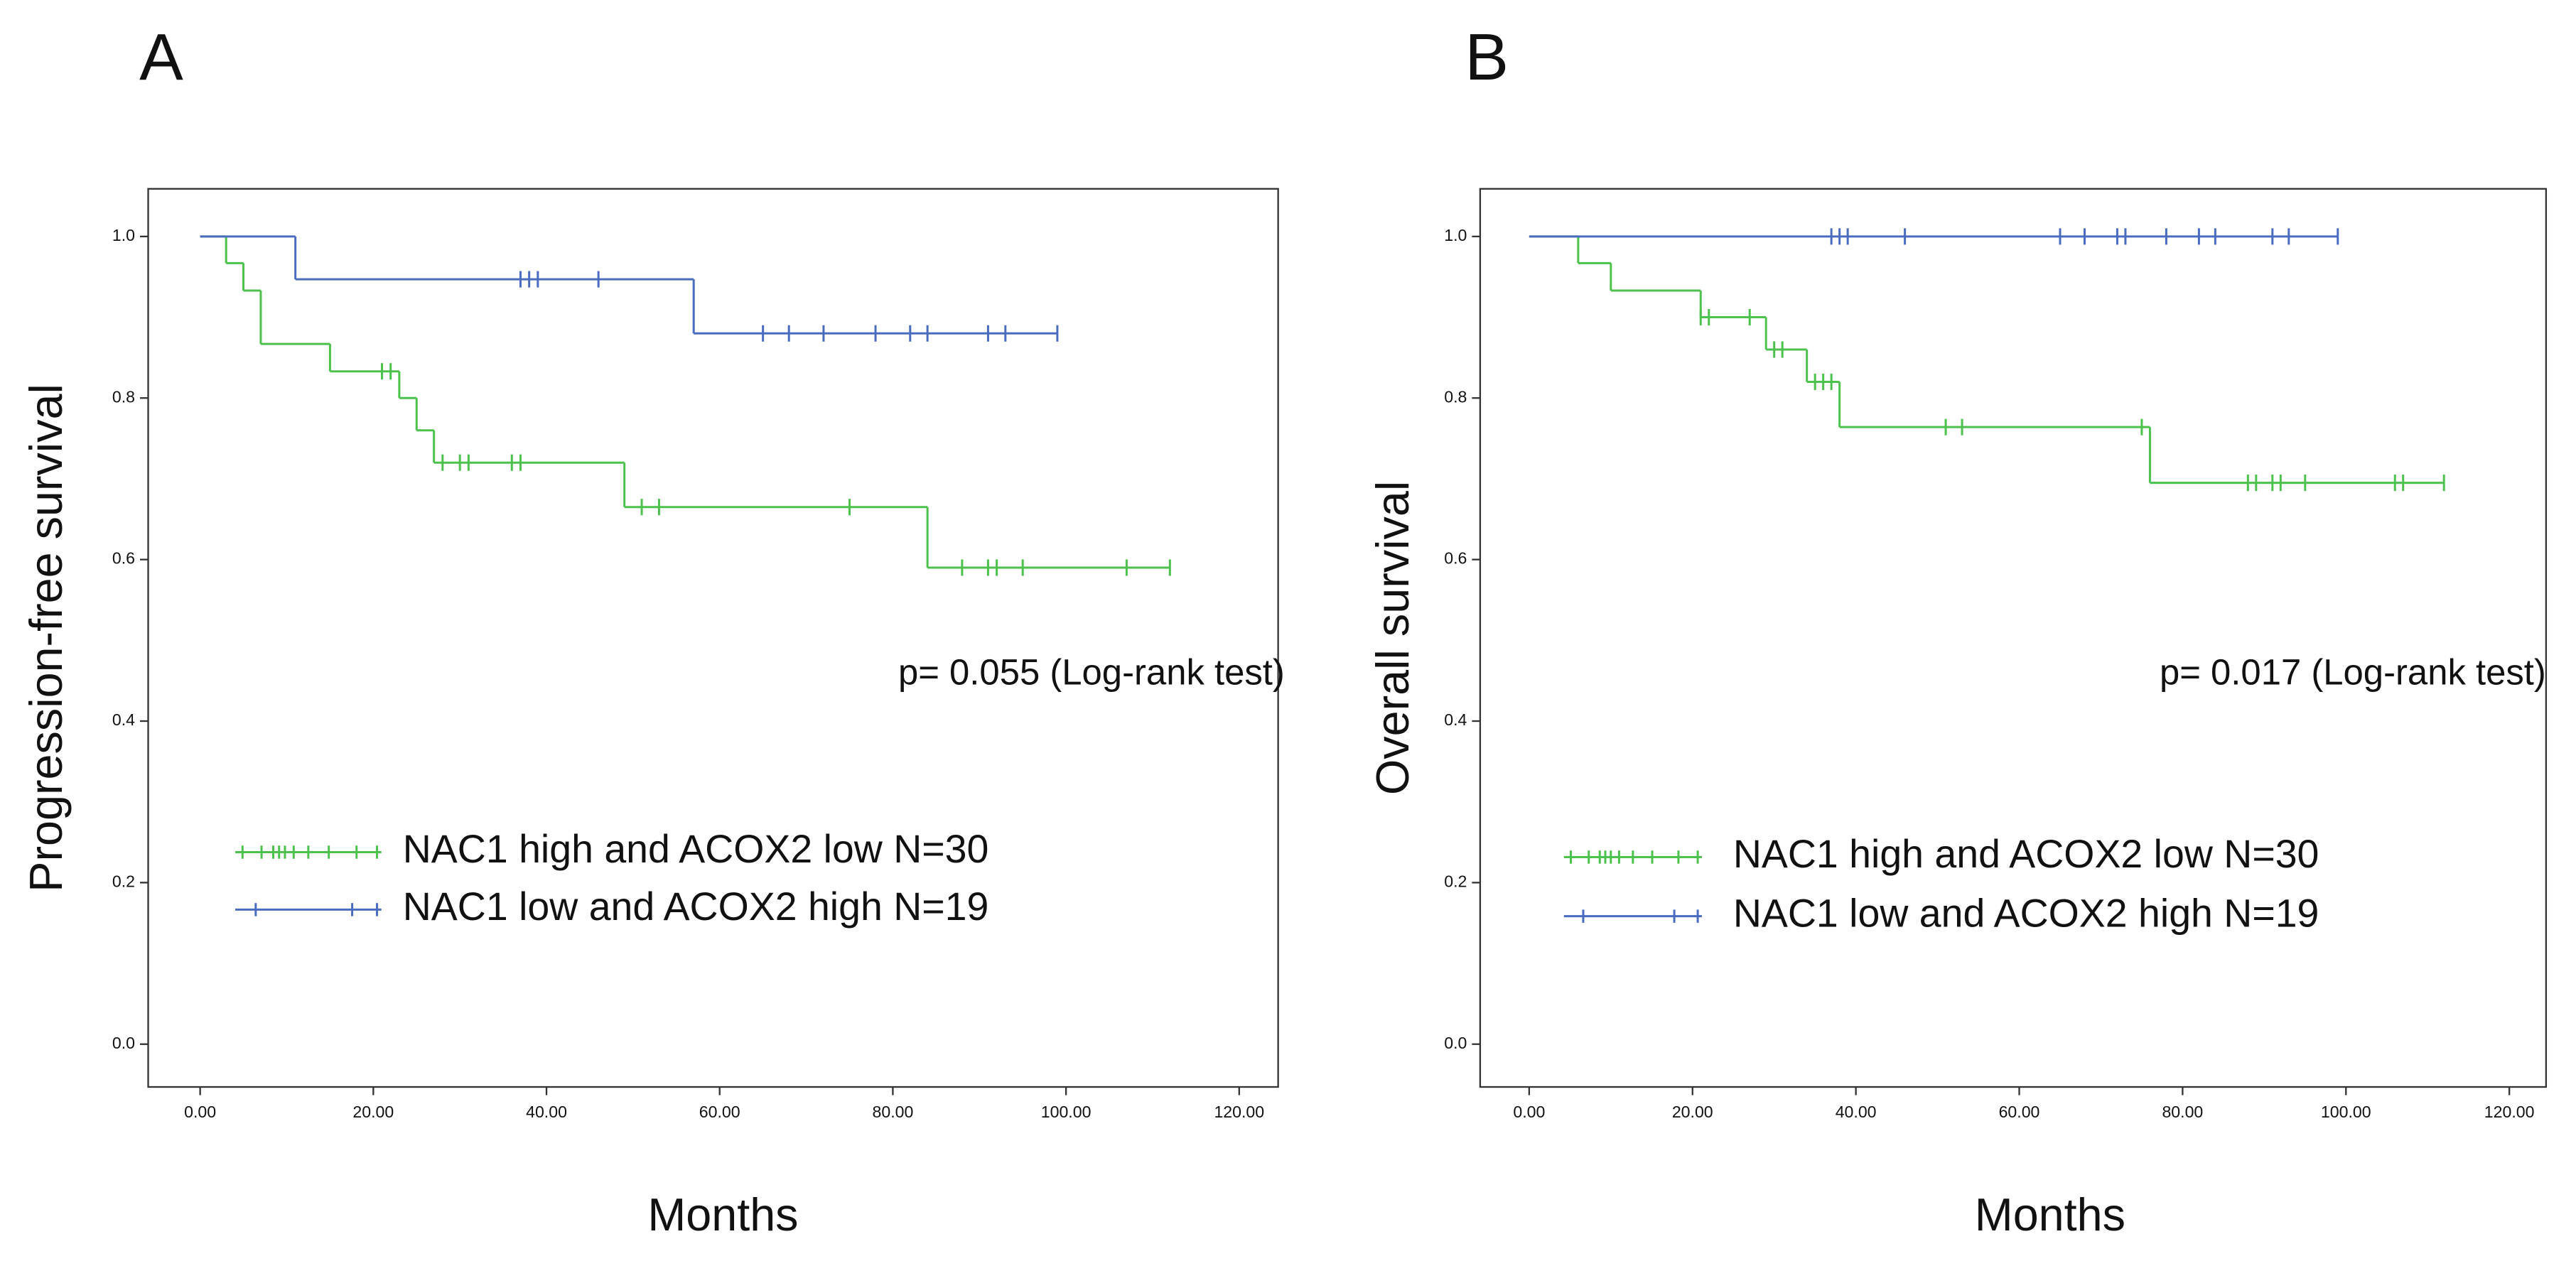 The height and width of the screenshot is (1261, 2576). I want to click on annotation: p= 0.017 (Log-rank test), so click(2353, 671).